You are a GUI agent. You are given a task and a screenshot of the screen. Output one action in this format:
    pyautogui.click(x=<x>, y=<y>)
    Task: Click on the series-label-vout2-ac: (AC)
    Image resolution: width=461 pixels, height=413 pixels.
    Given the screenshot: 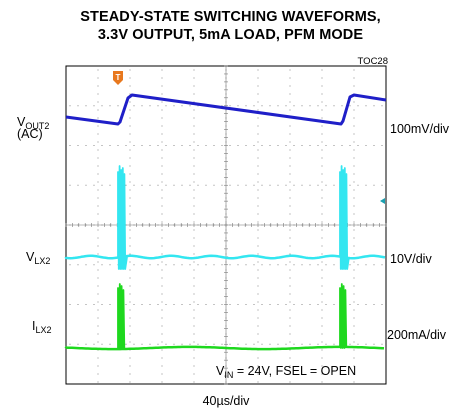 What is the action you would take?
    pyautogui.click(x=30, y=134)
    